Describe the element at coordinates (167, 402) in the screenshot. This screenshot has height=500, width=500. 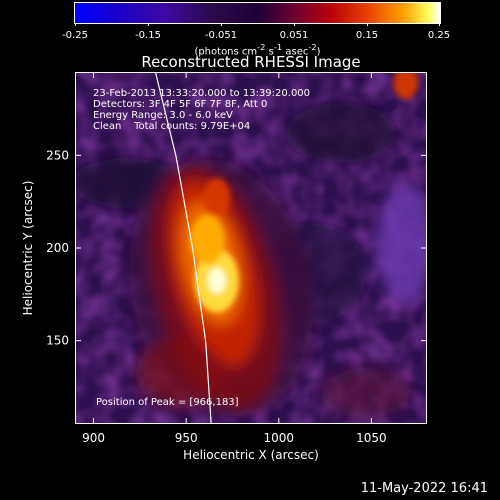
I see `peak-position-label: Position of Peak = [966,183]` at that location.